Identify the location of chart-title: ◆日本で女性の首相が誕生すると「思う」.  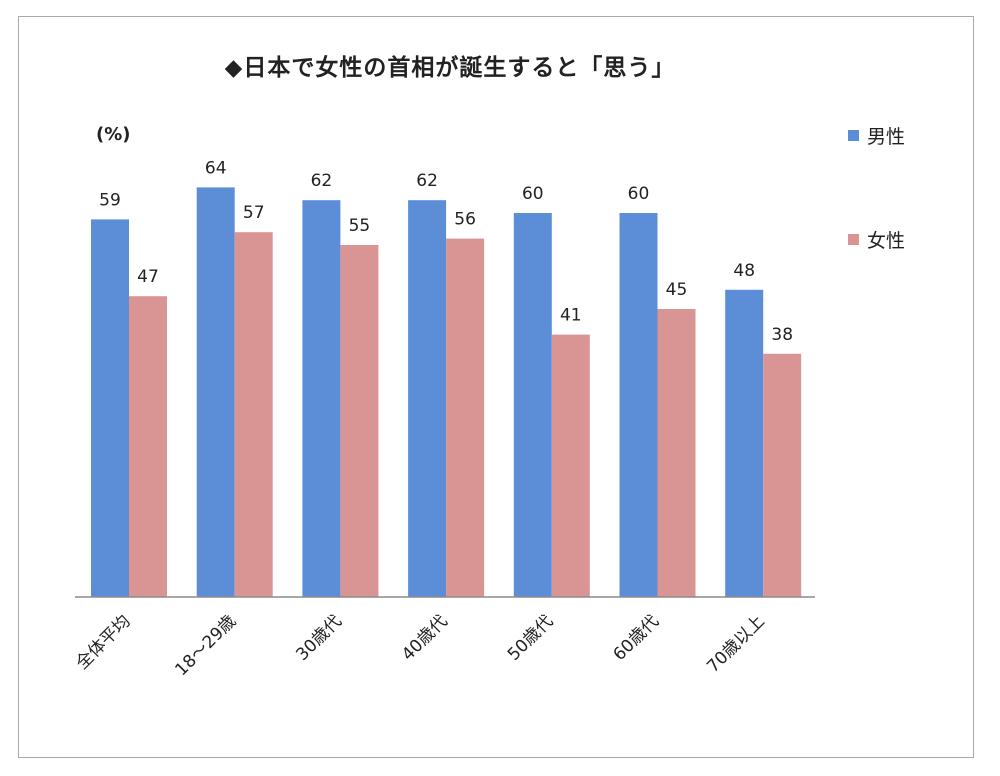
(450, 68).